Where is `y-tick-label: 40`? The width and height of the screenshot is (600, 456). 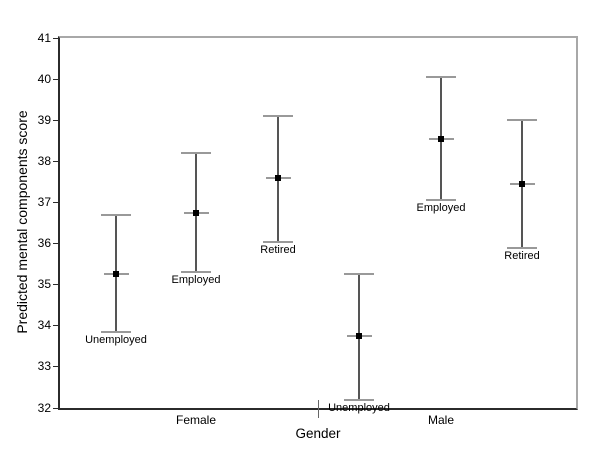 y-tick-label: 40 is located at coordinates (44, 78).